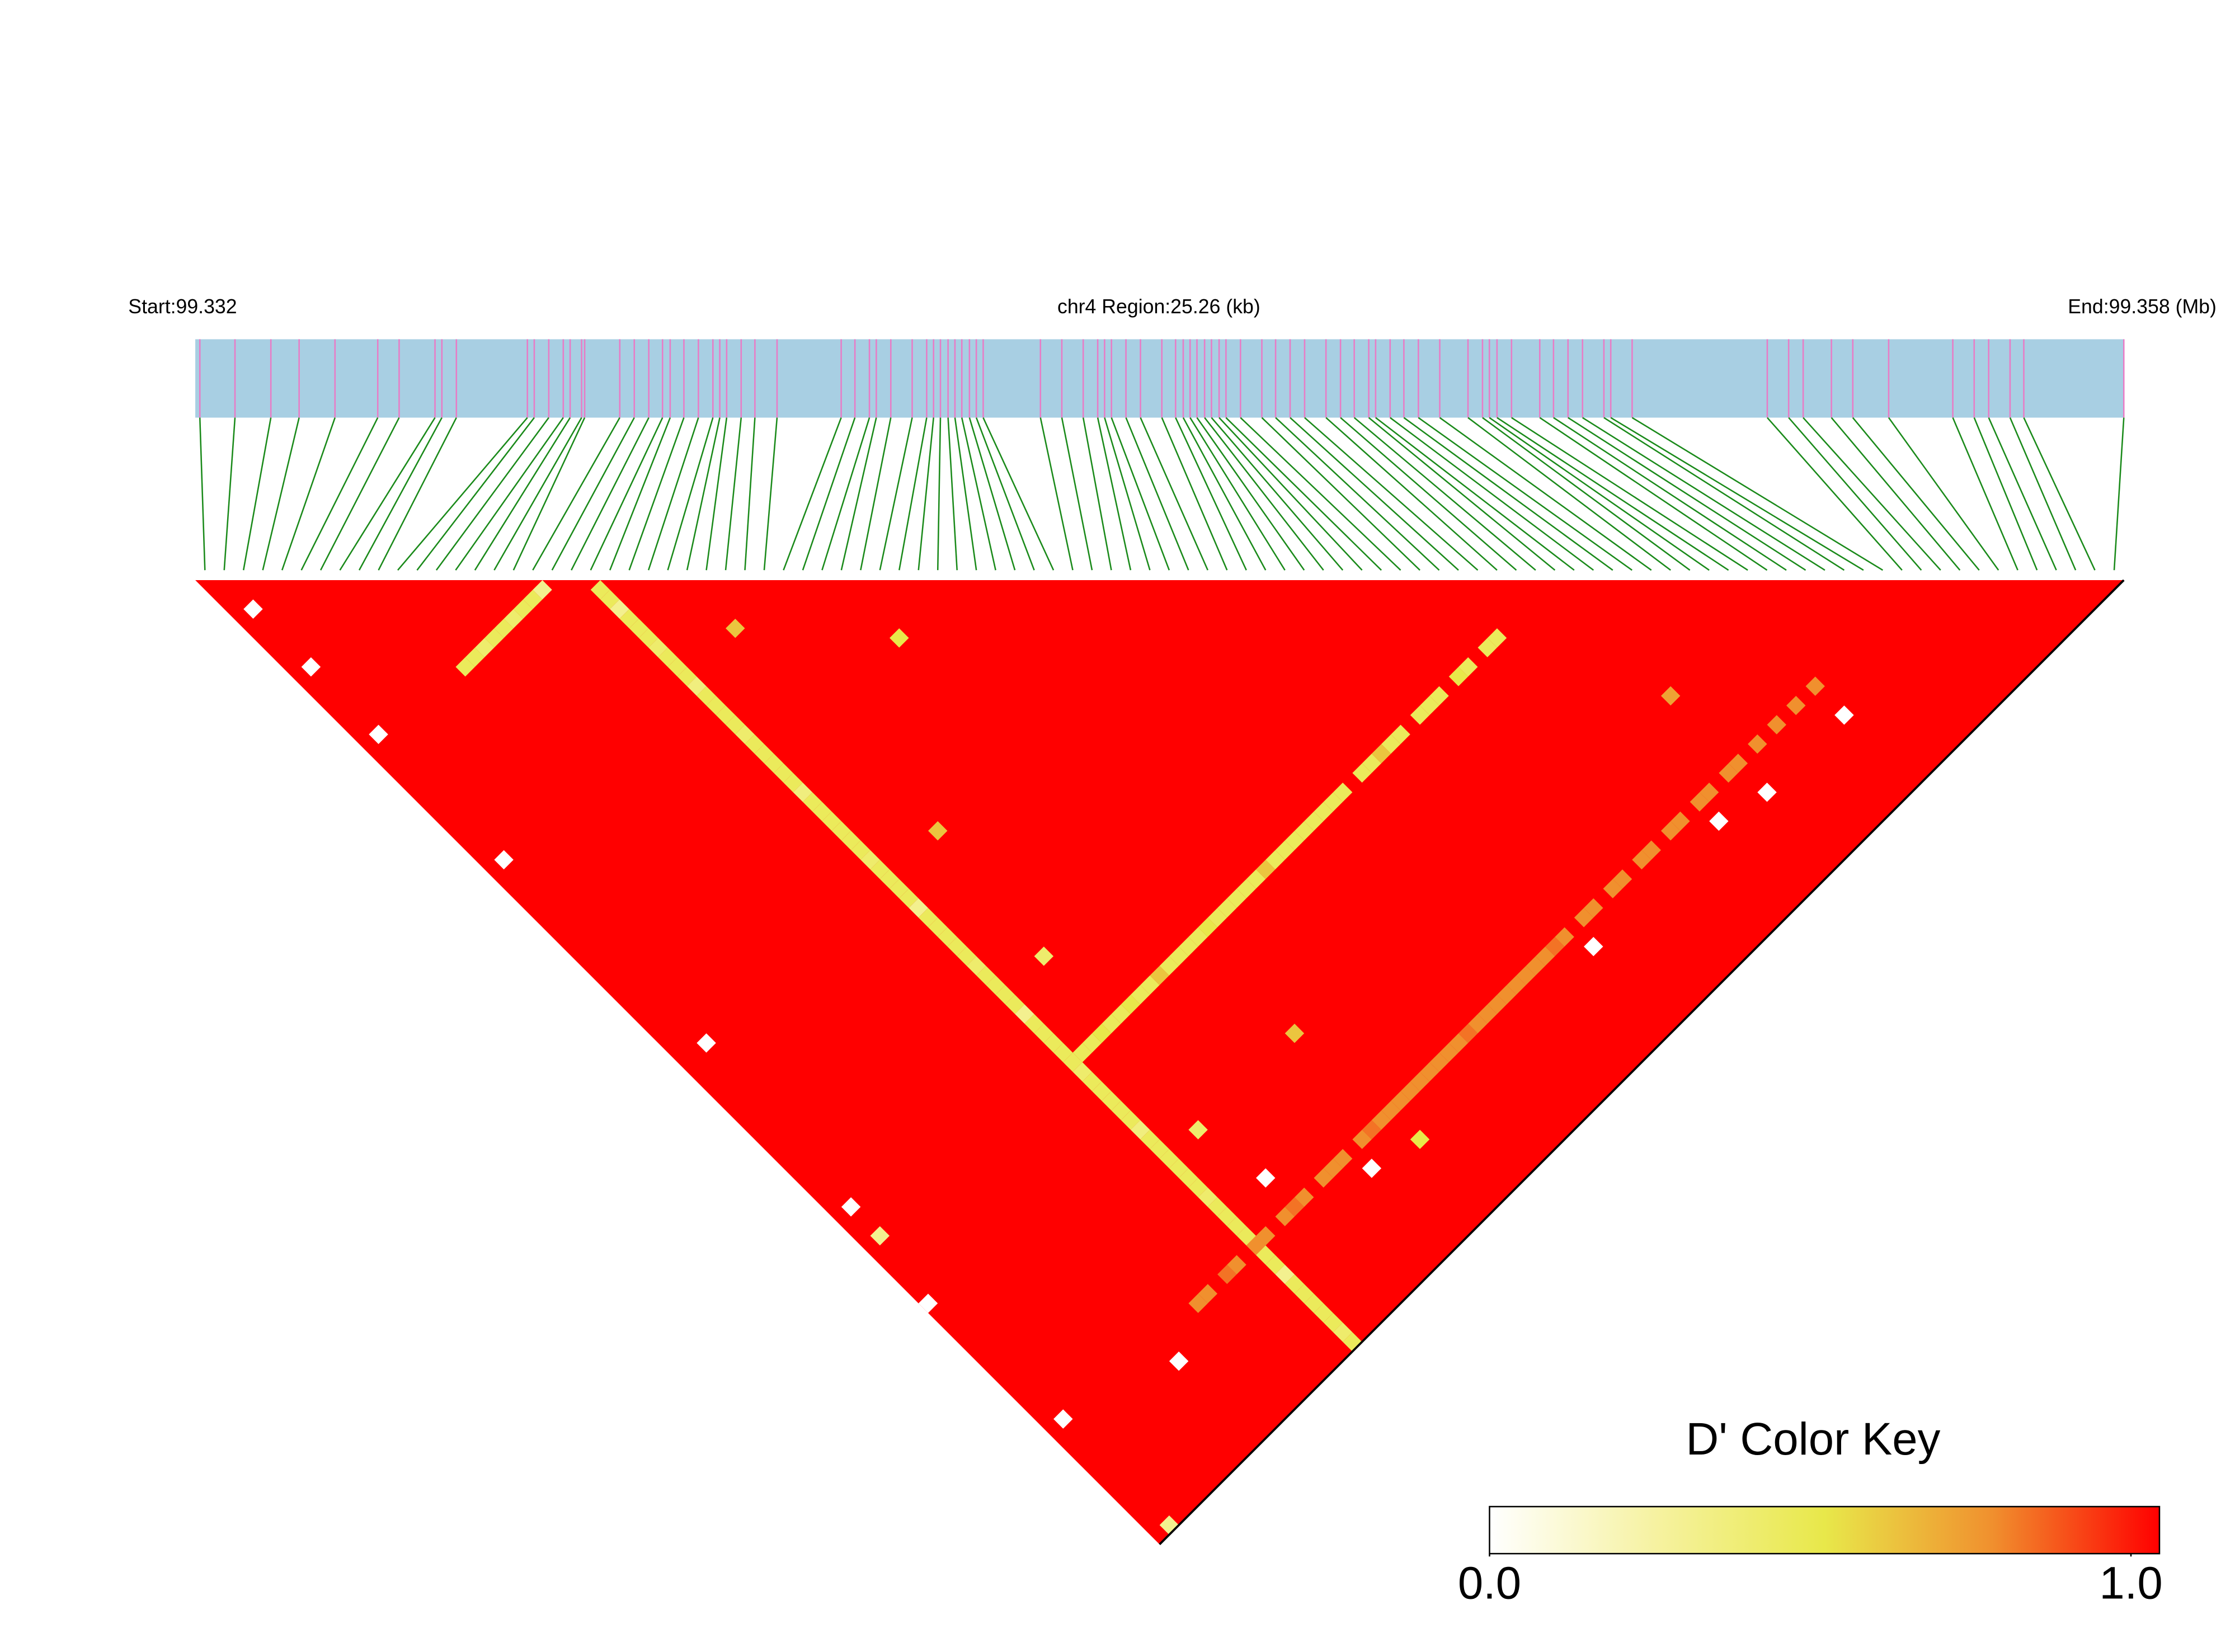  Describe the element at coordinates (1159, 379) in the screenshot. I see `region-bar` at that location.